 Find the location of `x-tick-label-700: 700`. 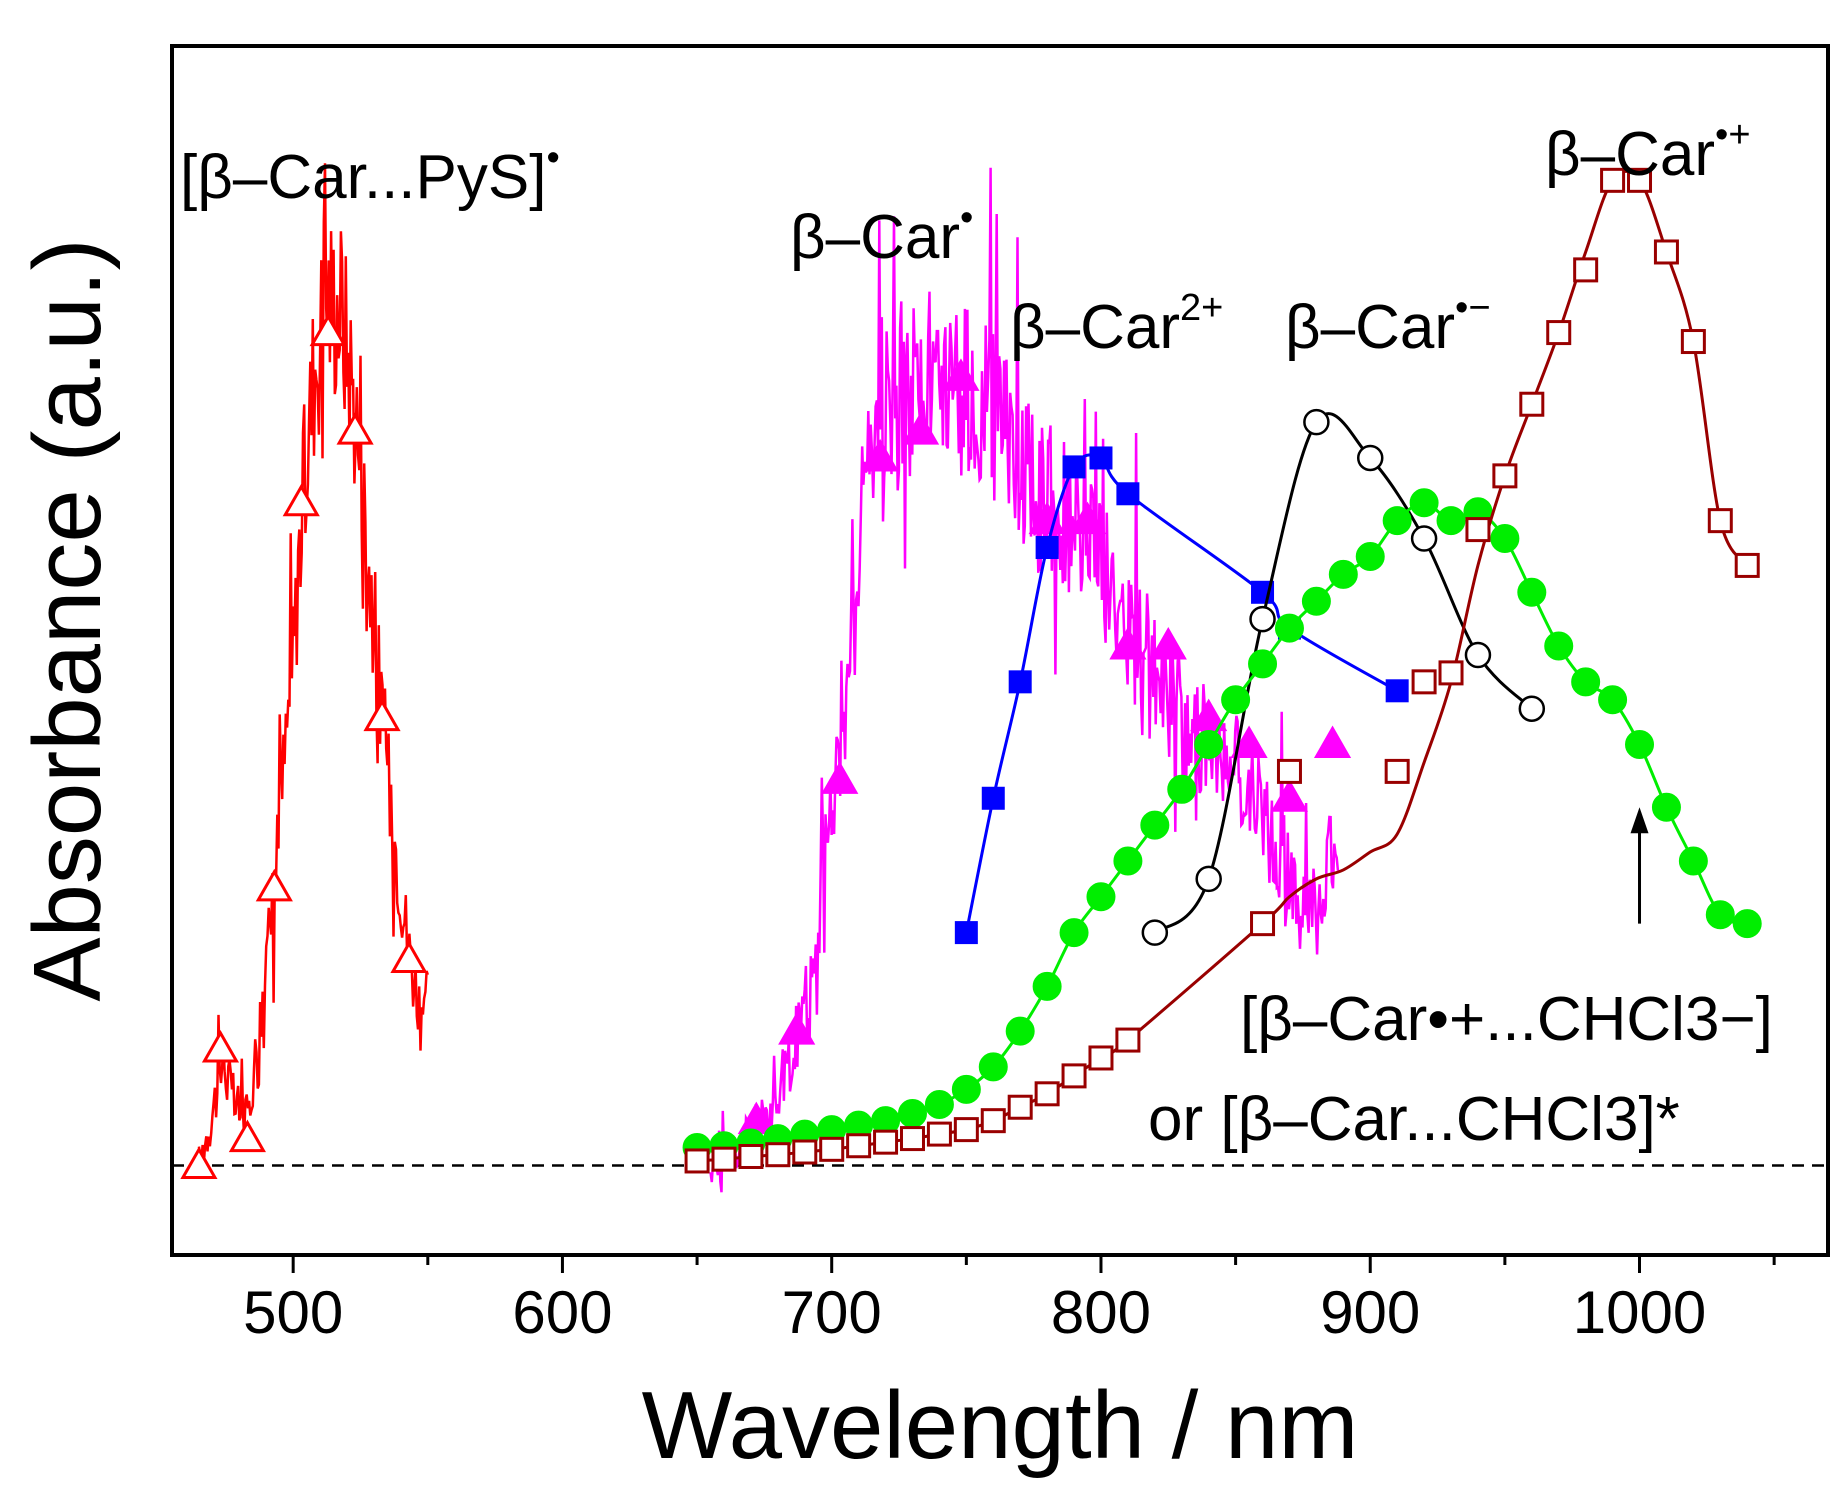

x-tick-label-700: 700 is located at coordinates (832, 1312).